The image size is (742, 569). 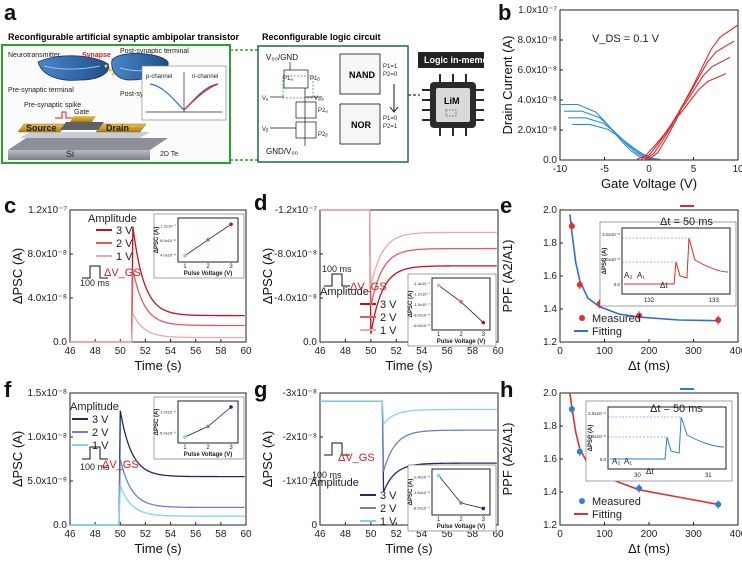 I want to click on pre-spike-label: Pre-synaptic spike, so click(x=52, y=105).